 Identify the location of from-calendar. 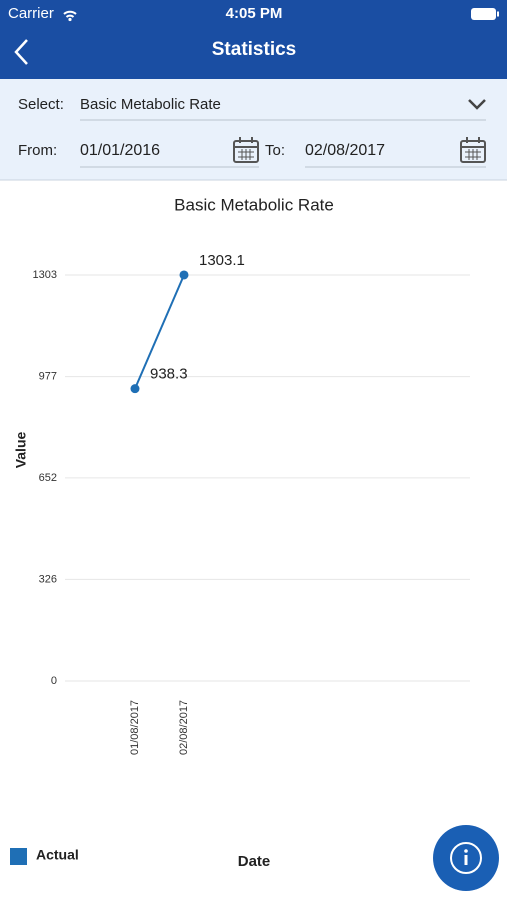
(246, 150).